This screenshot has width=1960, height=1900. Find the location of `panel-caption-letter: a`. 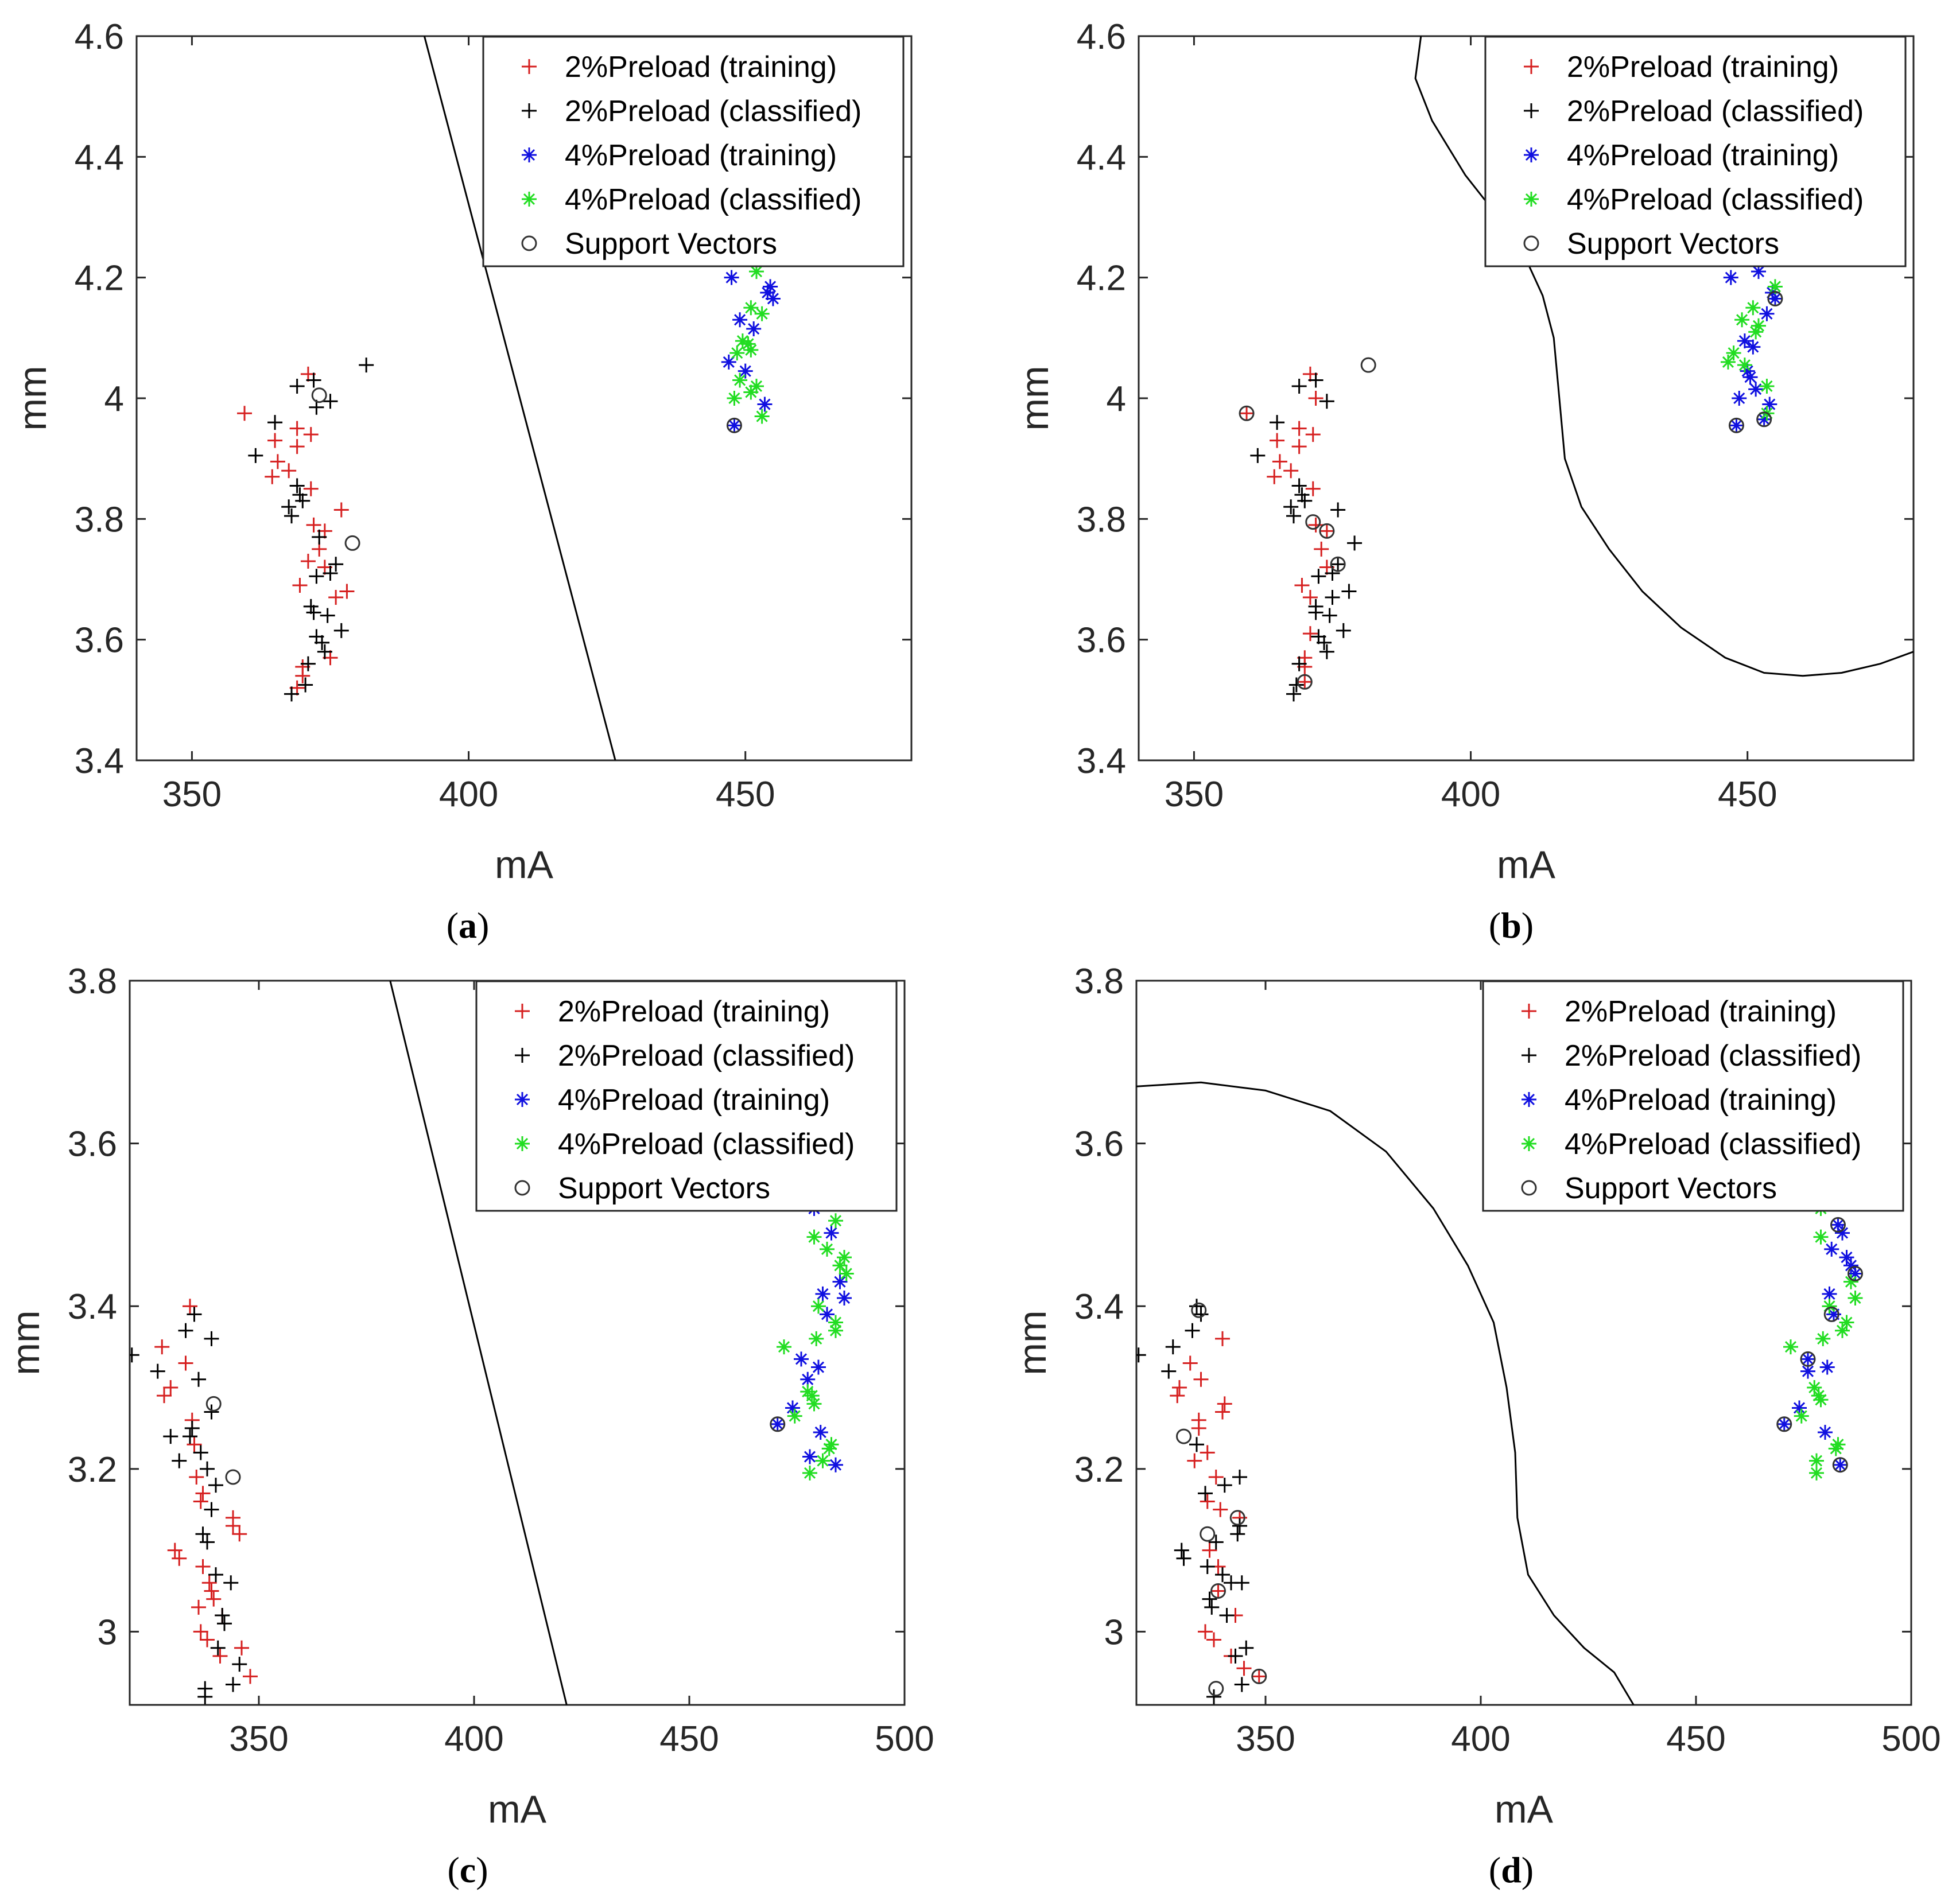

panel-caption-letter: a is located at coordinates (468, 925).